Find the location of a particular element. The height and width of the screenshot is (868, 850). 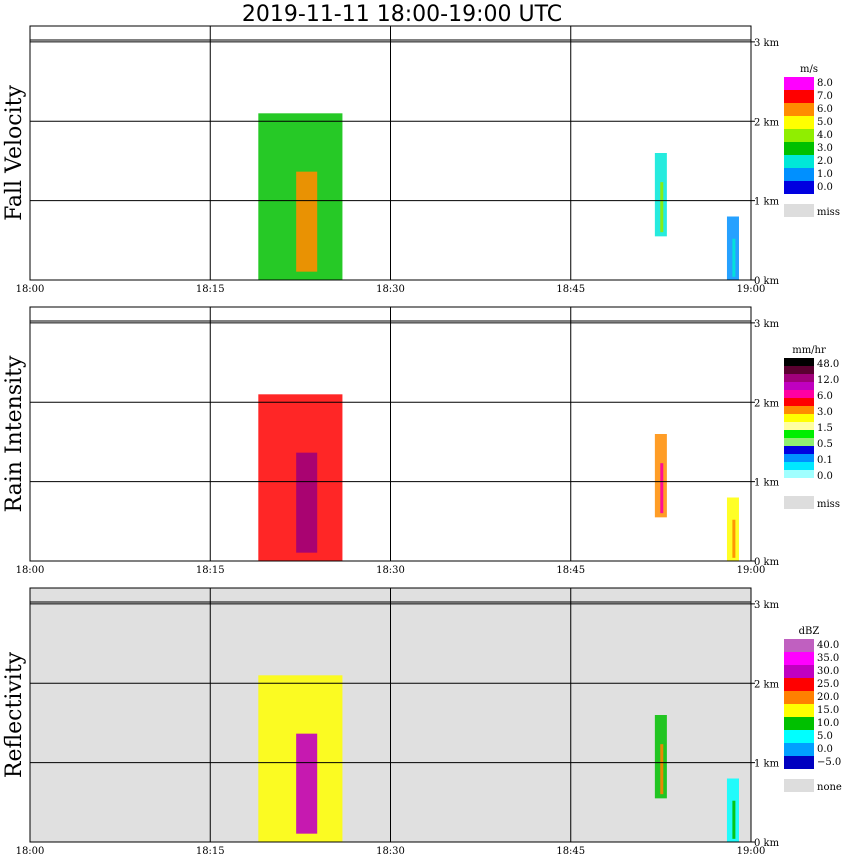

colorbar-level-6: 10.0 is located at coordinates (828, 723).